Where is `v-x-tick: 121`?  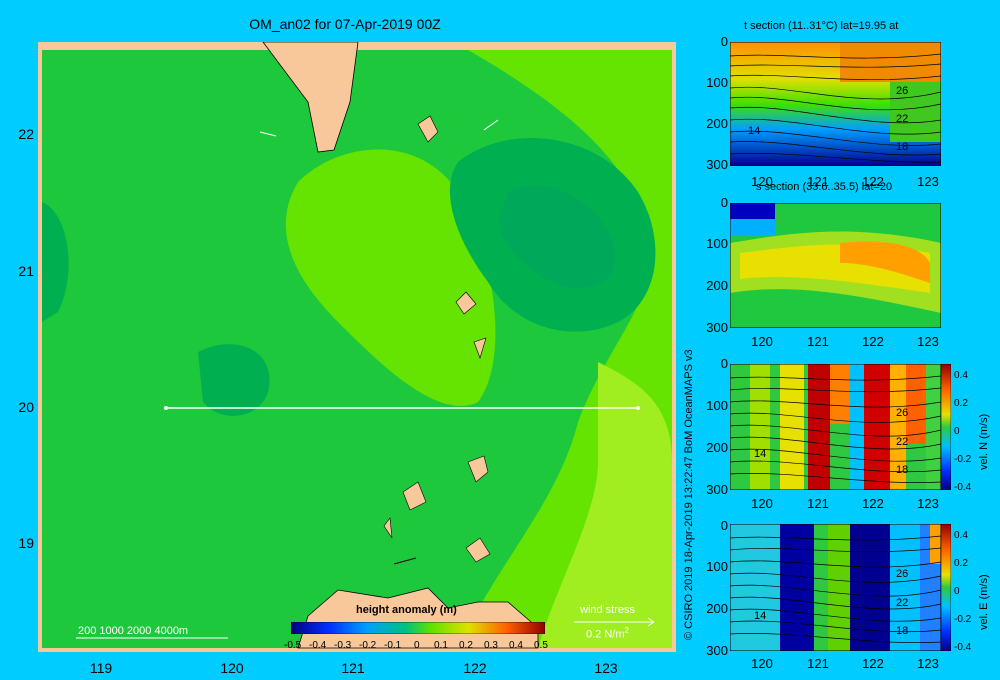
v-x-tick: 121 is located at coordinates (818, 503).